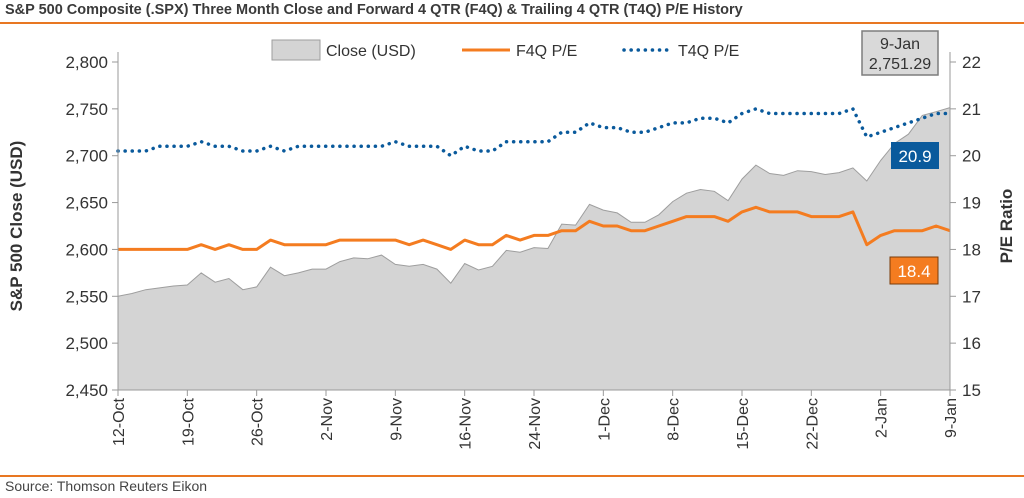  What do you see at coordinates (119, 421) in the screenshot?
I see `x-tick-label: 12-Oct` at bounding box center [119, 421].